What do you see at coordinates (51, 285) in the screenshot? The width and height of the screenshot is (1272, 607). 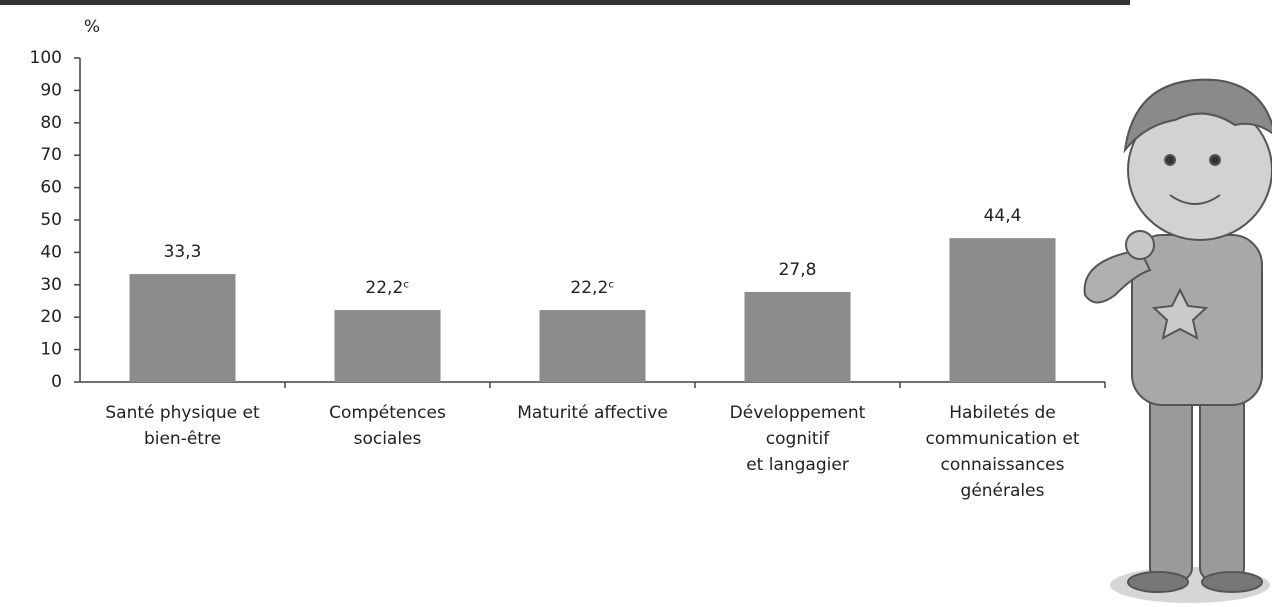 I see `y-tick-label: 30` at bounding box center [51, 285].